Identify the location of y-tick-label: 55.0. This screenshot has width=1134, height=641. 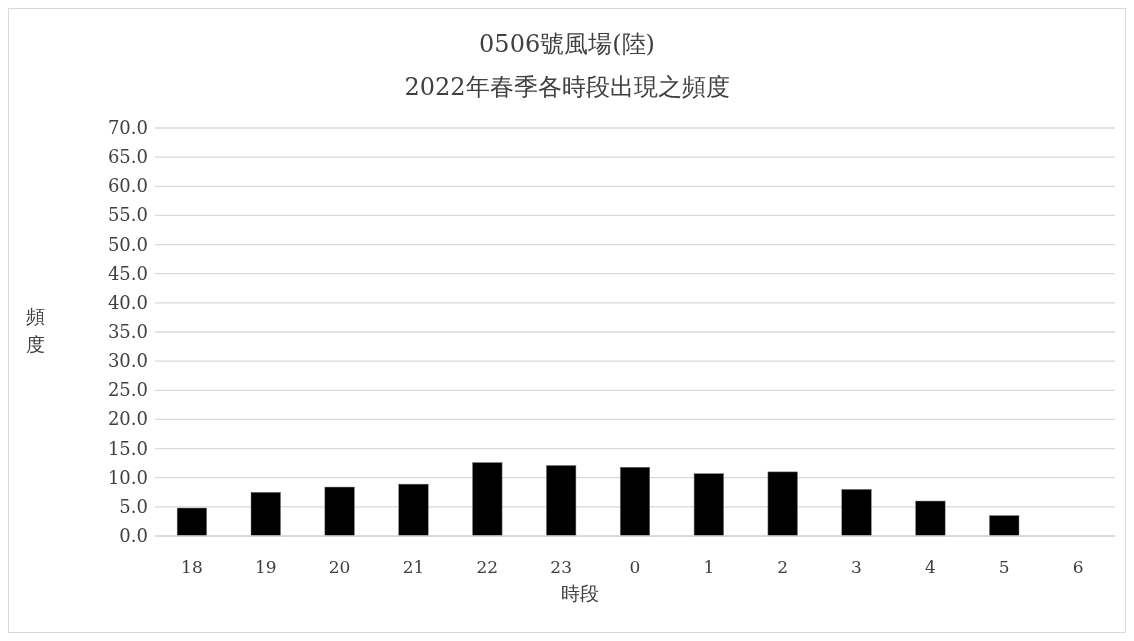
(127, 215).